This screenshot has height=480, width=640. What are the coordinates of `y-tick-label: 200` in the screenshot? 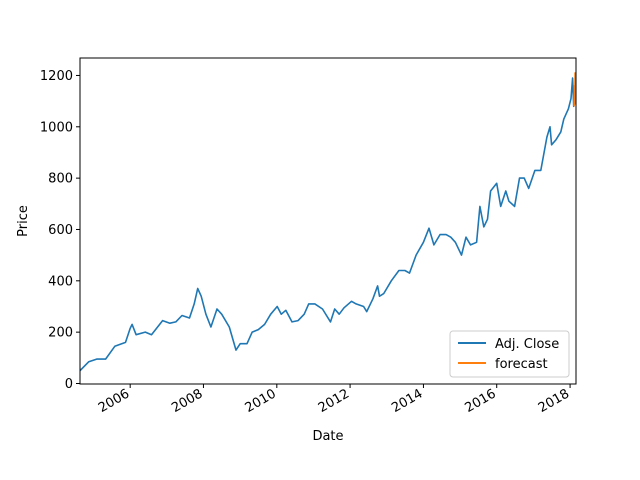 It's located at (60, 333).